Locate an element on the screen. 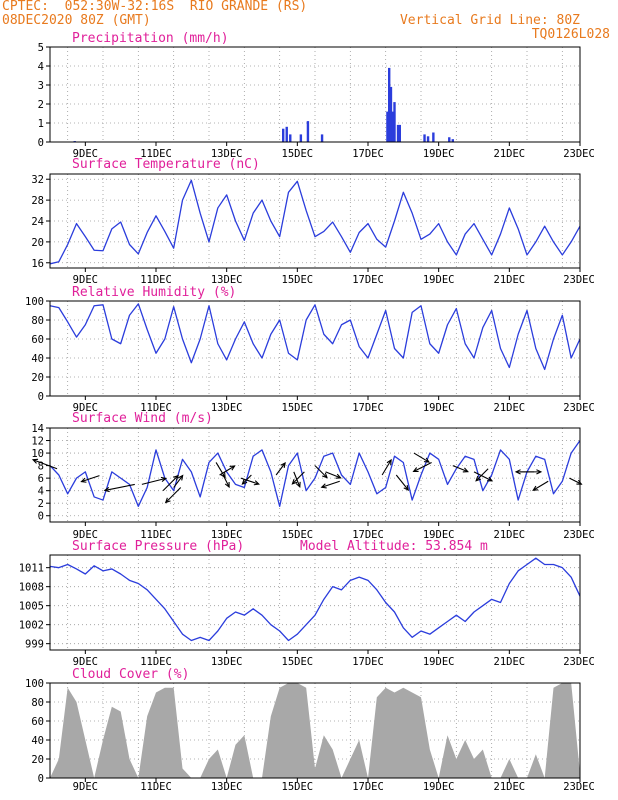 The image size is (618, 800). y-tick-label: 1011 is located at coordinates (31, 569).